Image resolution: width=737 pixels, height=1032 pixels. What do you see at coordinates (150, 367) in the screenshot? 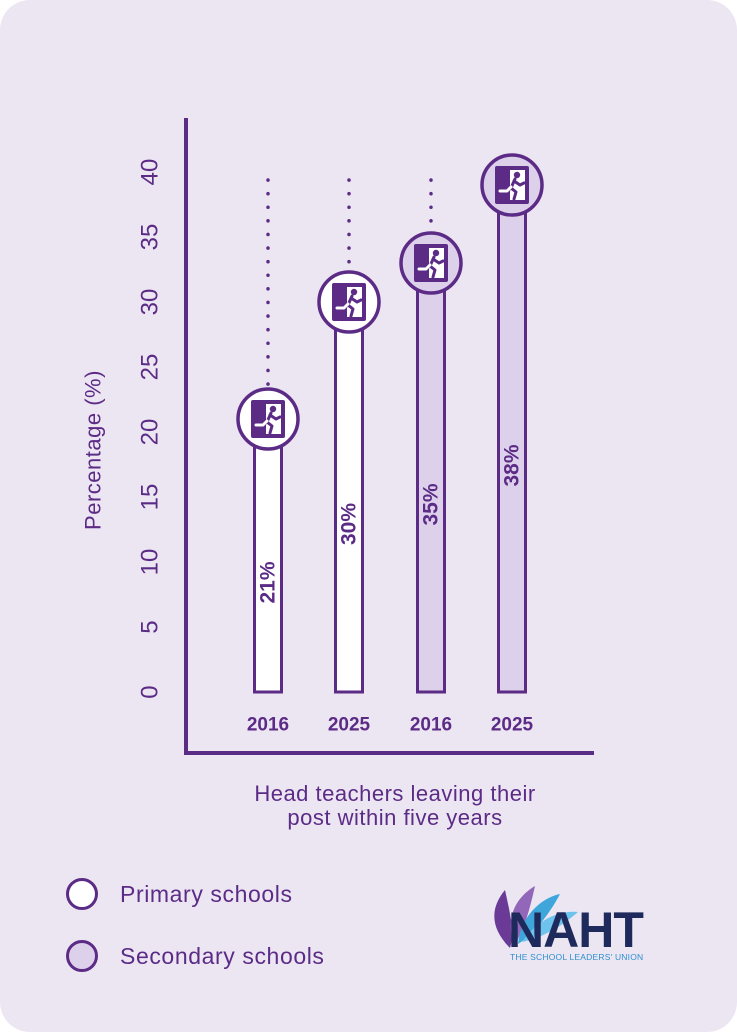
I see `y-tick-label: 25` at bounding box center [150, 367].